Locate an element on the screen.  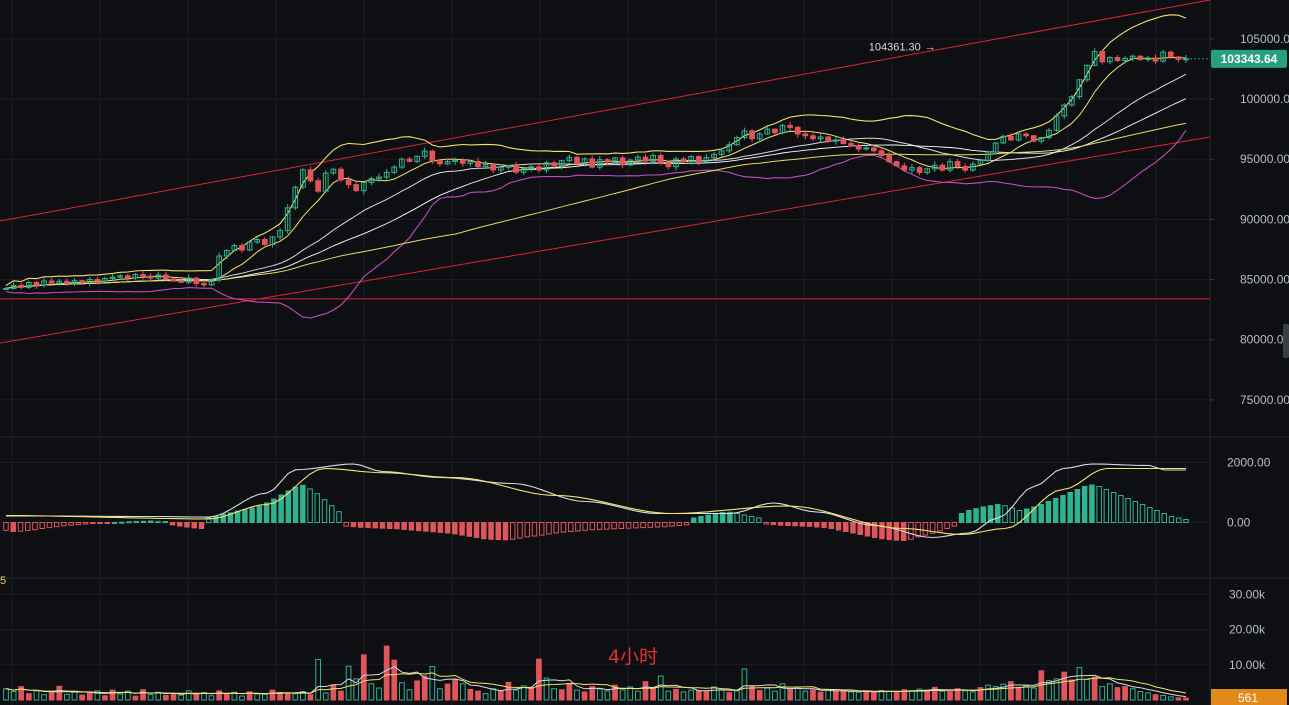
timeframe-annotation: 4小时 is located at coordinates (633, 657).